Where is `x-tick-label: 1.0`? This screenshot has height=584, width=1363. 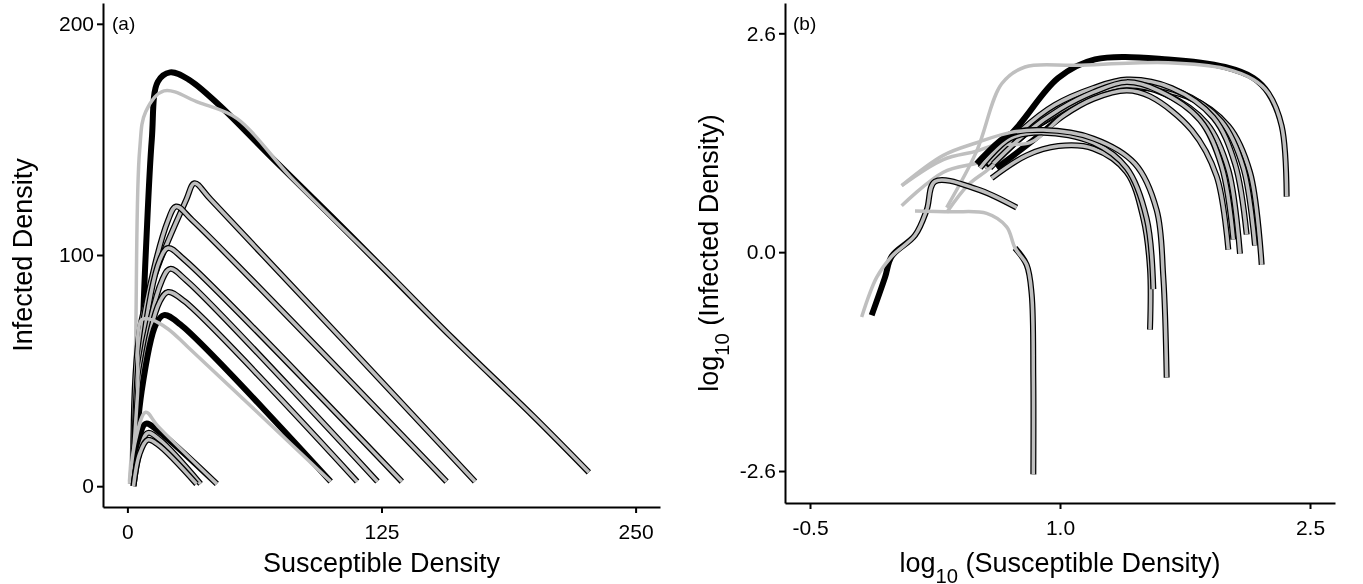 x-tick-label: 1.0 is located at coordinates (1060, 528).